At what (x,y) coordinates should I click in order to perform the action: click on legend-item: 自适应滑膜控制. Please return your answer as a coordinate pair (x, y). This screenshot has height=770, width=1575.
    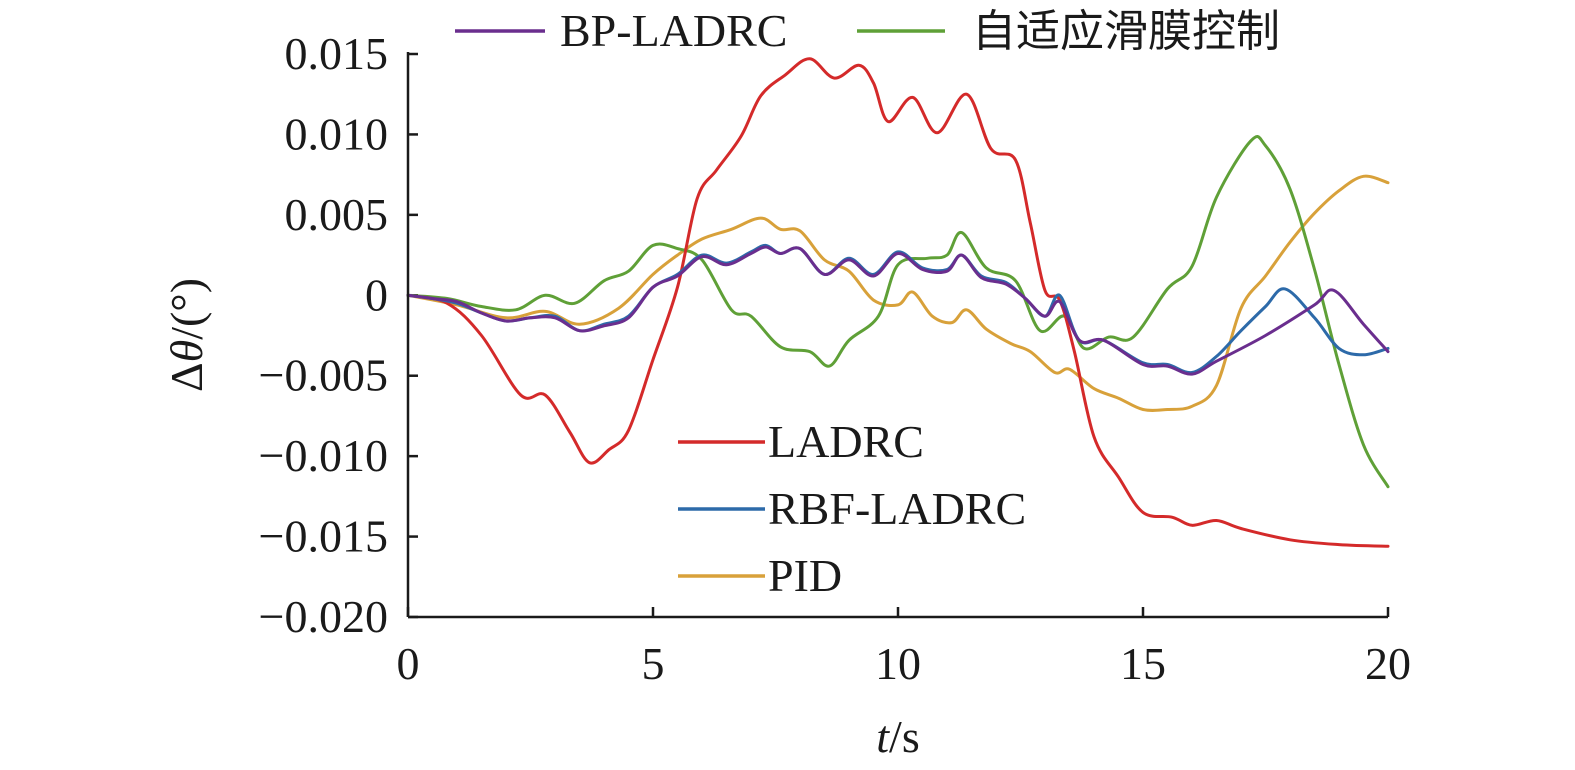
    Looking at the image, I should click on (1068, 31).